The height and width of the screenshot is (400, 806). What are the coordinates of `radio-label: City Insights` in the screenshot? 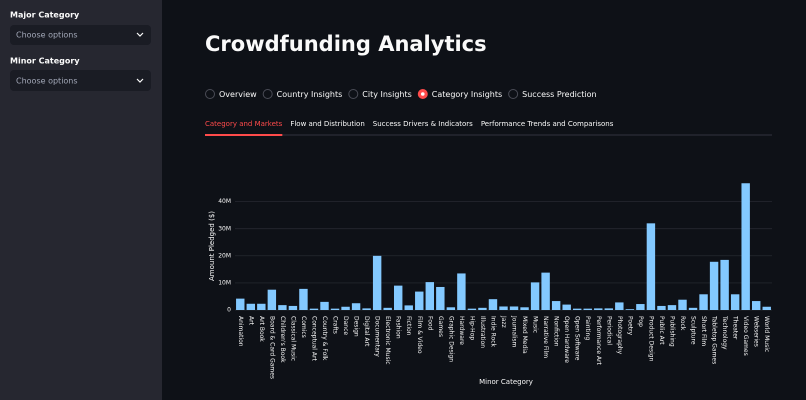 It's located at (387, 94).